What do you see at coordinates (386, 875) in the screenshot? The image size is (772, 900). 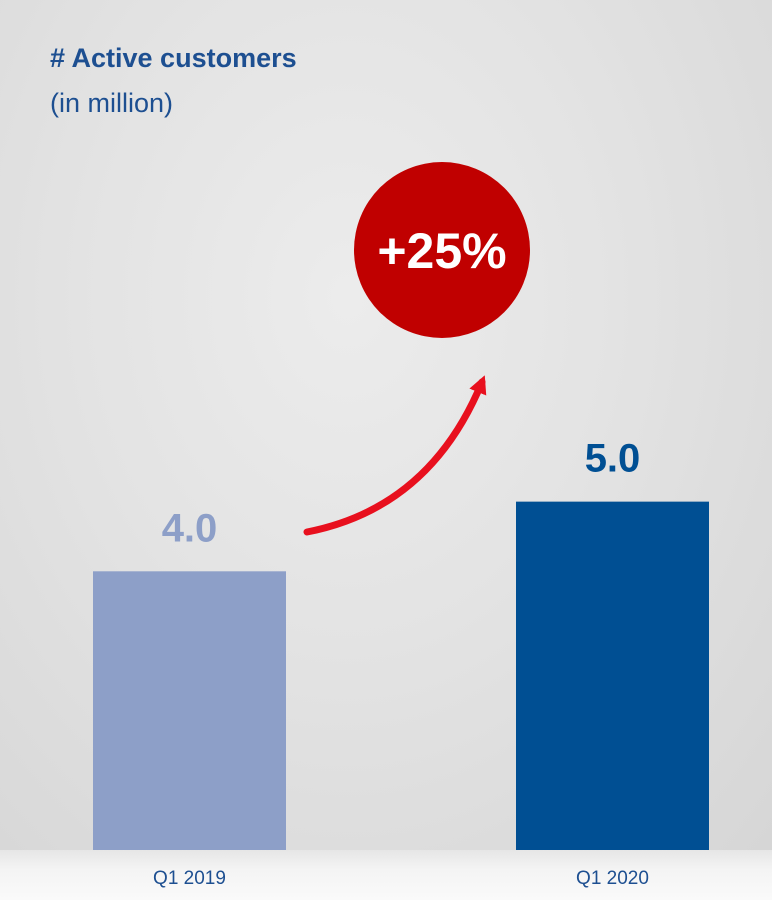 I see `chart-floor` at bounding box center [386, 875].